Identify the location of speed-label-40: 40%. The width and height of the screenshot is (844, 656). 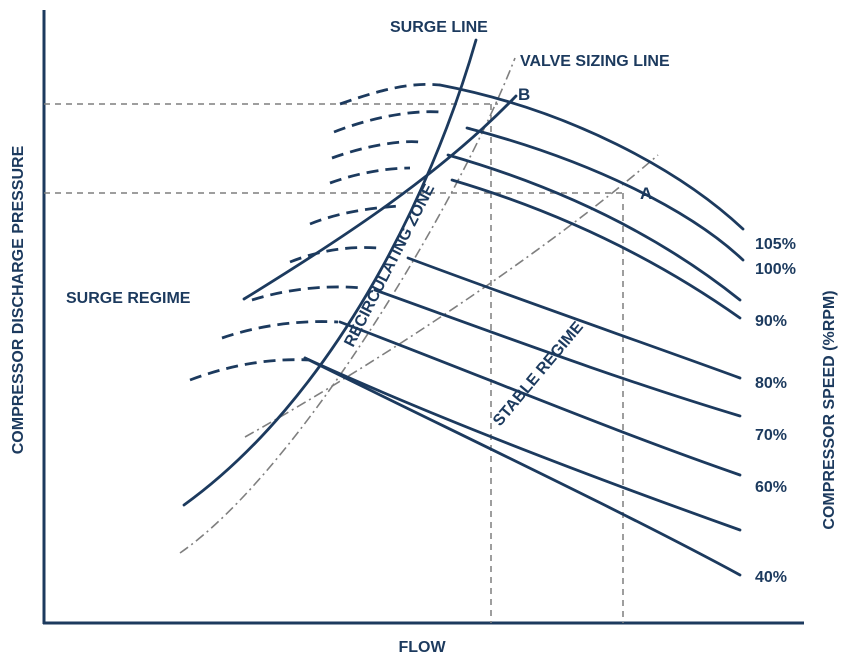
(771, 577).